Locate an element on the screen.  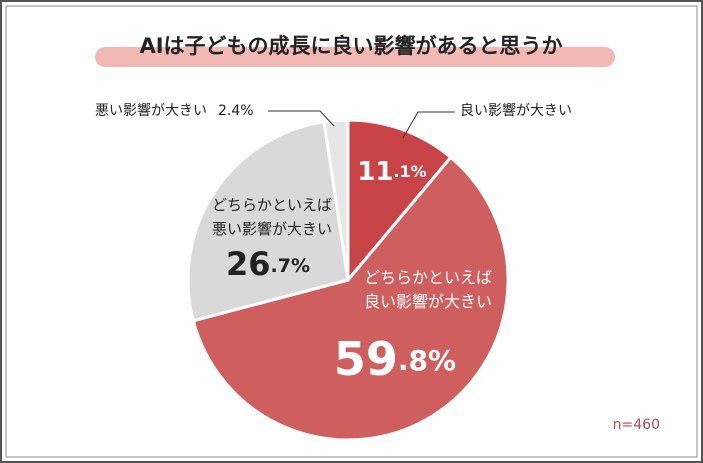
category-label: どちらかといえば良い影響が大きい is located at coordinates (428, 289).